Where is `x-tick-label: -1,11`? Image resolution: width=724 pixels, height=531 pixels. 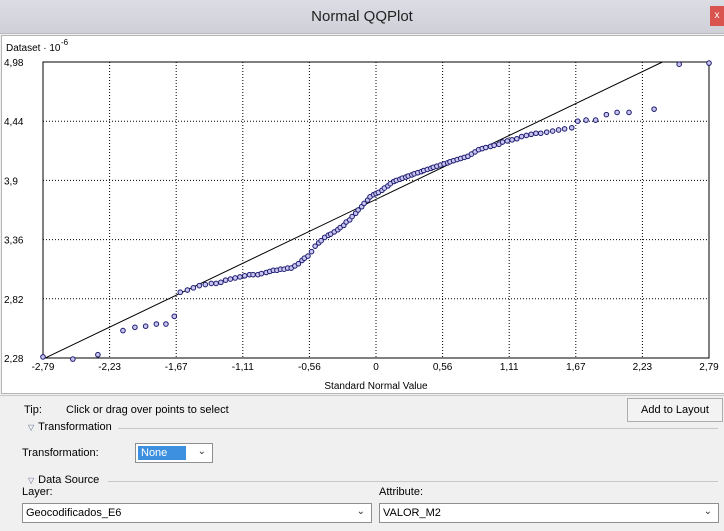
x-tick-label: -1,11 is located at coordinates (243, 367).